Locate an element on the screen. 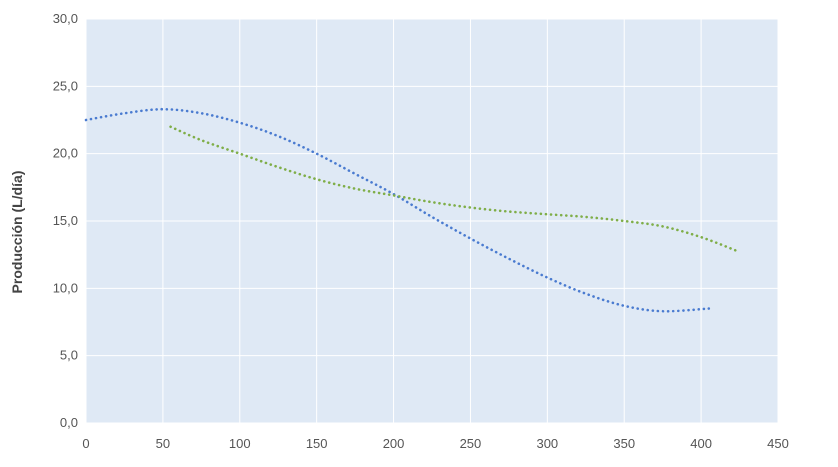 The width and height of the screenshot is (838, 467). x-tick-labels: 0 50 100 150 200 250 300 350 400 450 is located at coordinates (435, 443).